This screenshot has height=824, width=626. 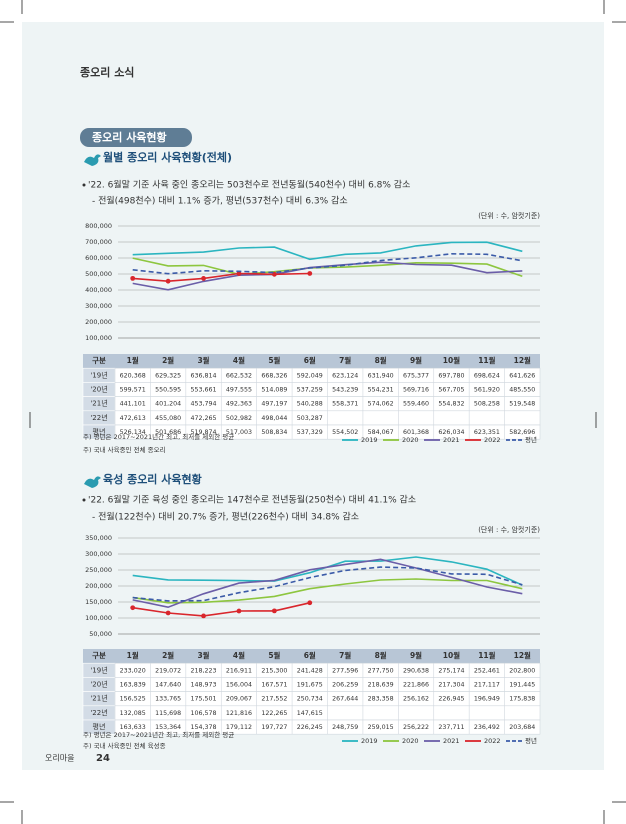 I want to click on y-tick-label: 100,000, so click(x=98, y=618).